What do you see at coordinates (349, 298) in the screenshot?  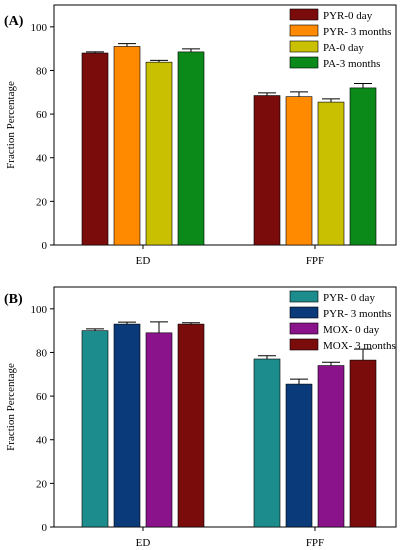 I see `legend-entry: PYR- 0 day` at bounding box center [349, 298].